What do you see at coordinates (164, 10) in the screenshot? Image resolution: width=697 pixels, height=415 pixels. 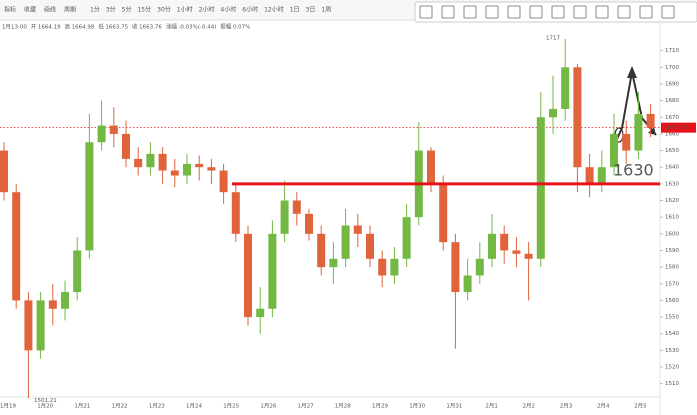 I see `period-button: 30分` at bounding box center [164, 10].